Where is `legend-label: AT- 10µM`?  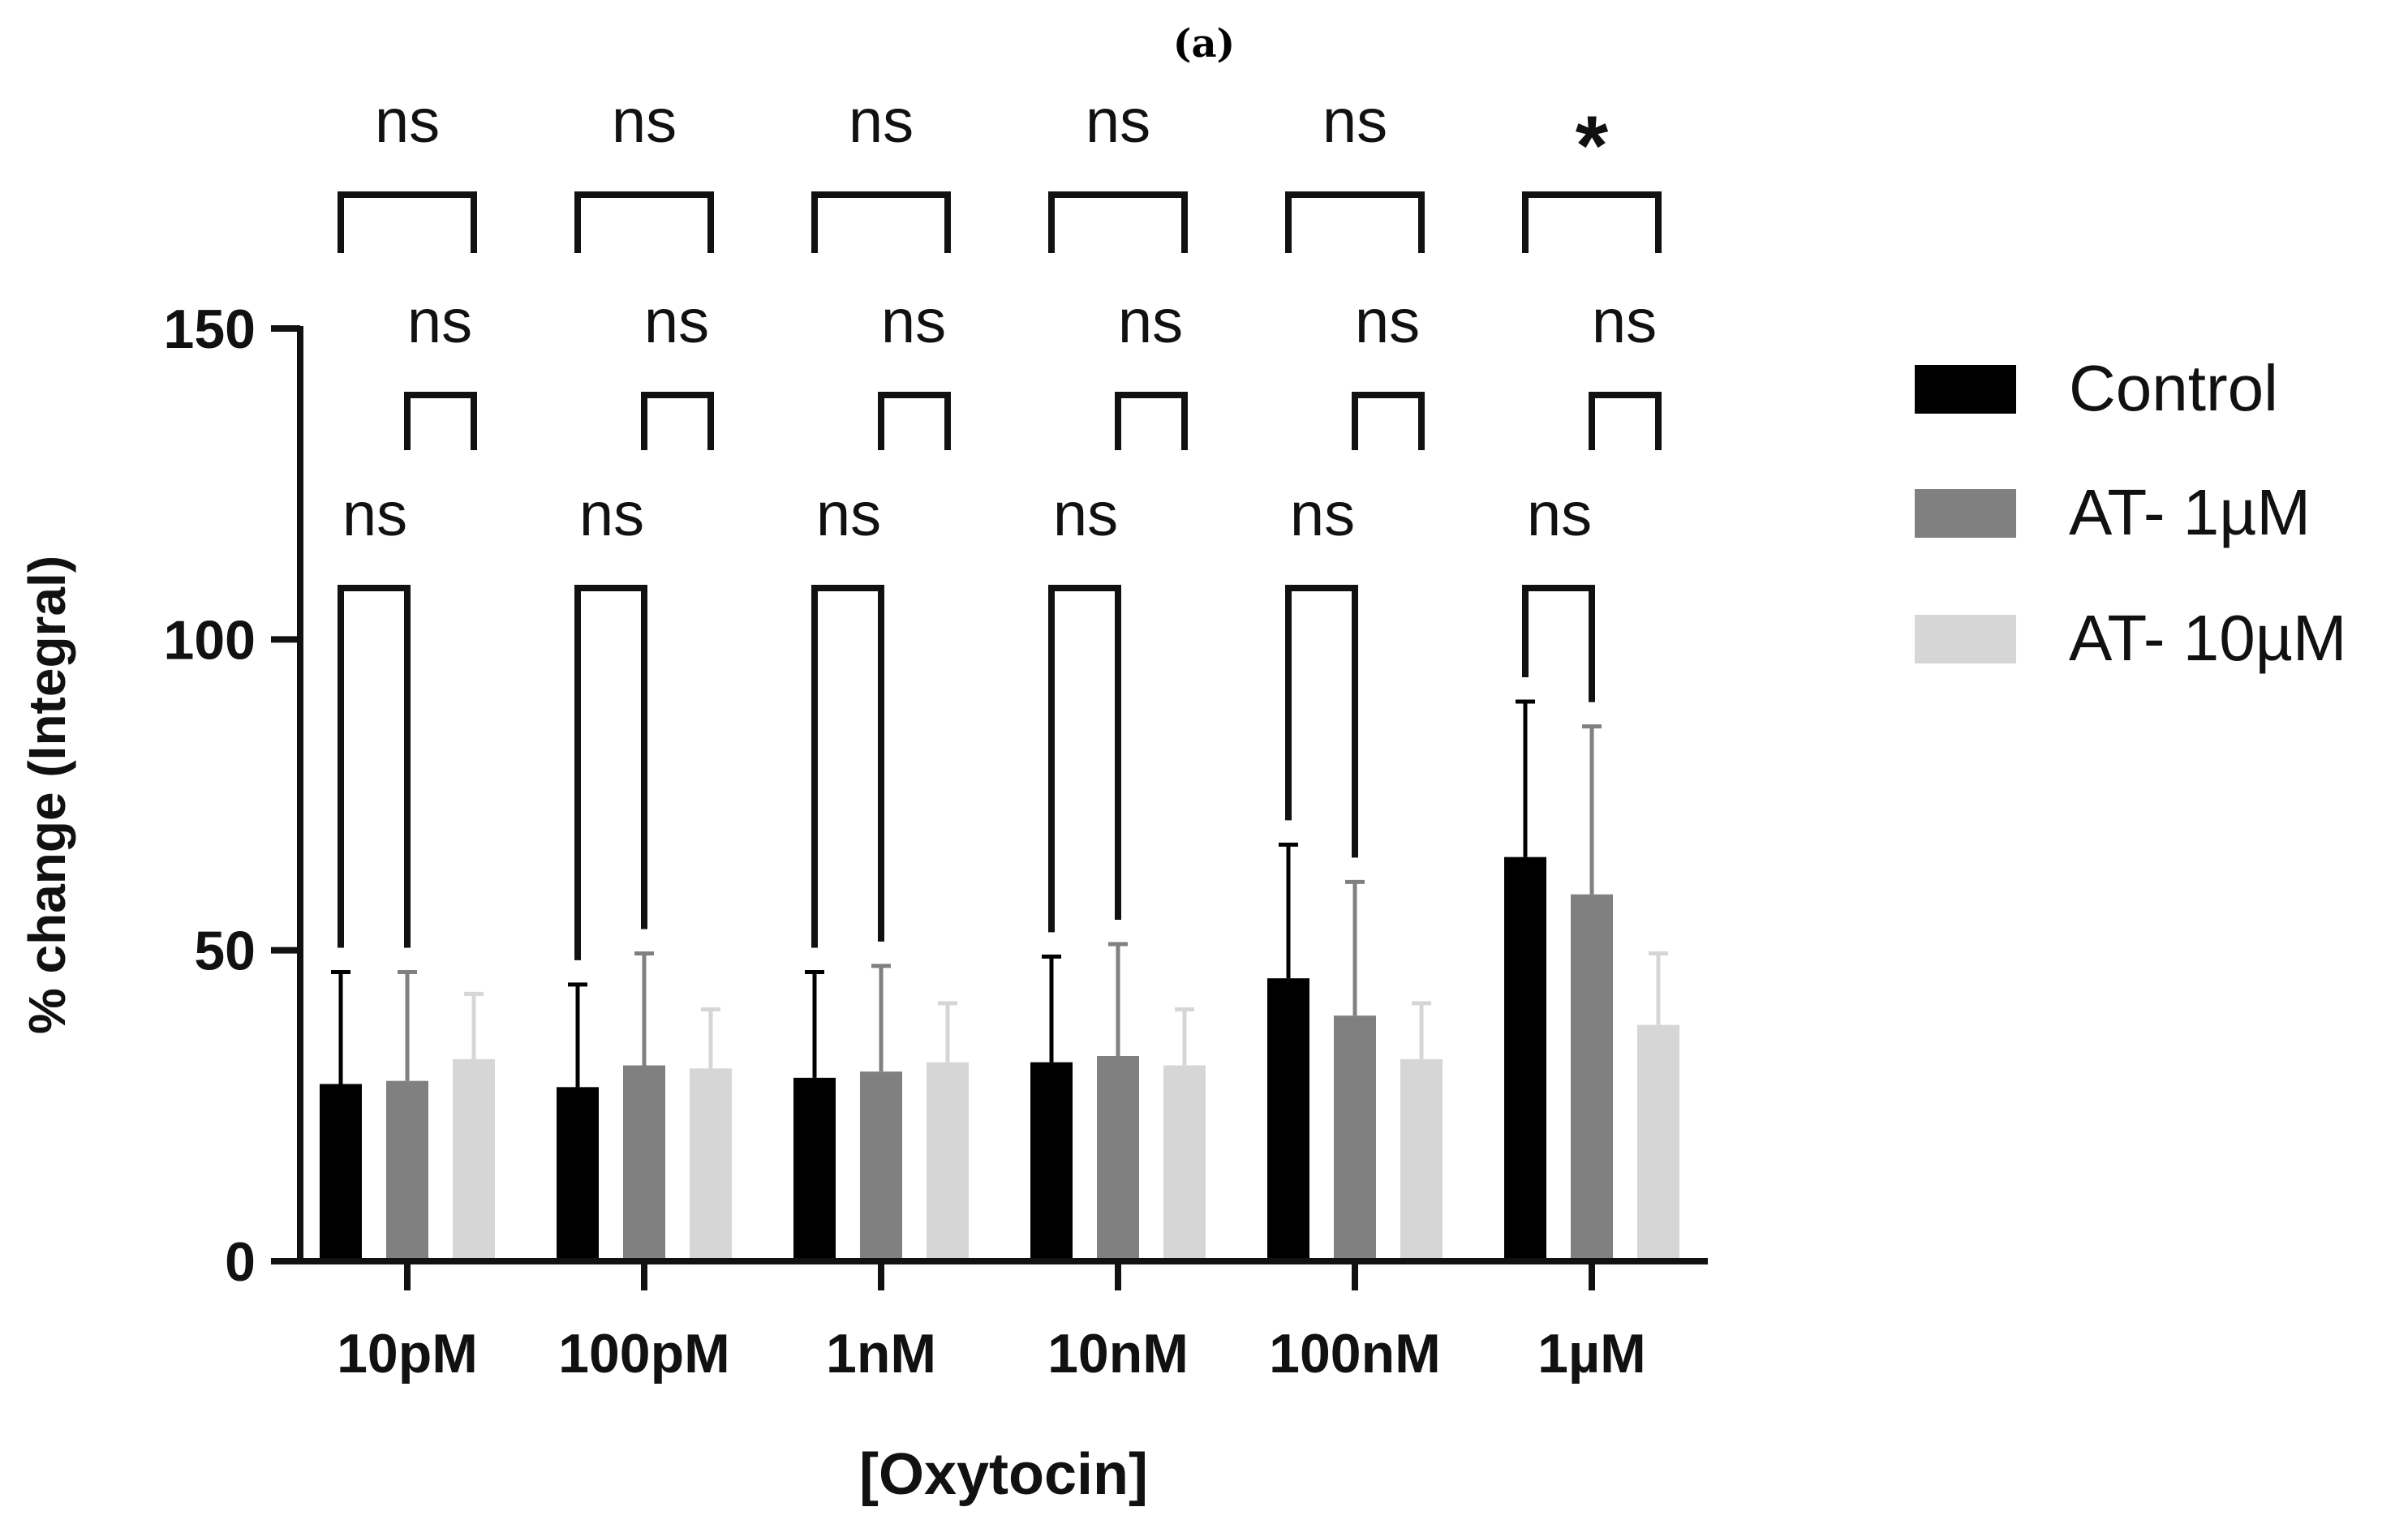
legend-label: AT- 10µM is located at coordinates (2207, 638).